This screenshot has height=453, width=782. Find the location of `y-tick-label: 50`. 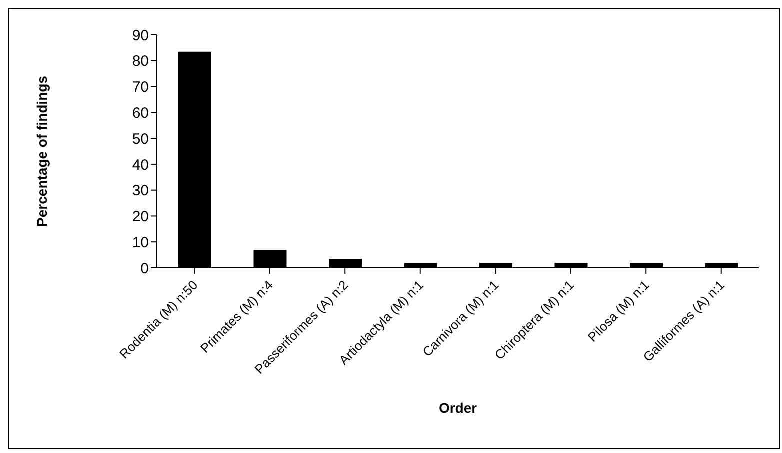

y-tick-label: 50 is located at coordinates (140, 139).